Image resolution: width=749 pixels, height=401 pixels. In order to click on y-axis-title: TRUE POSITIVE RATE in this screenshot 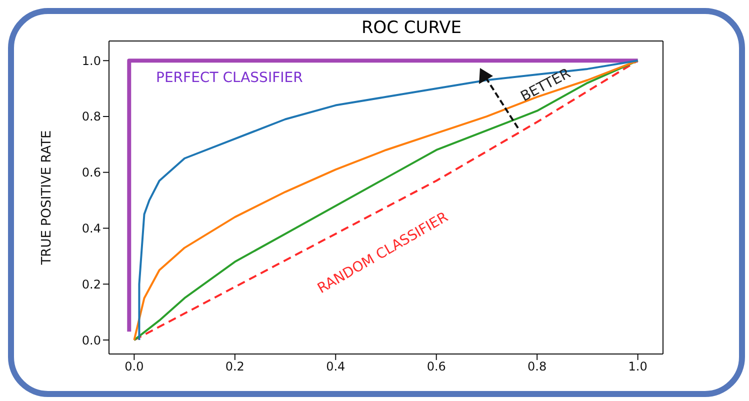, I will do `click(47, 198)`.